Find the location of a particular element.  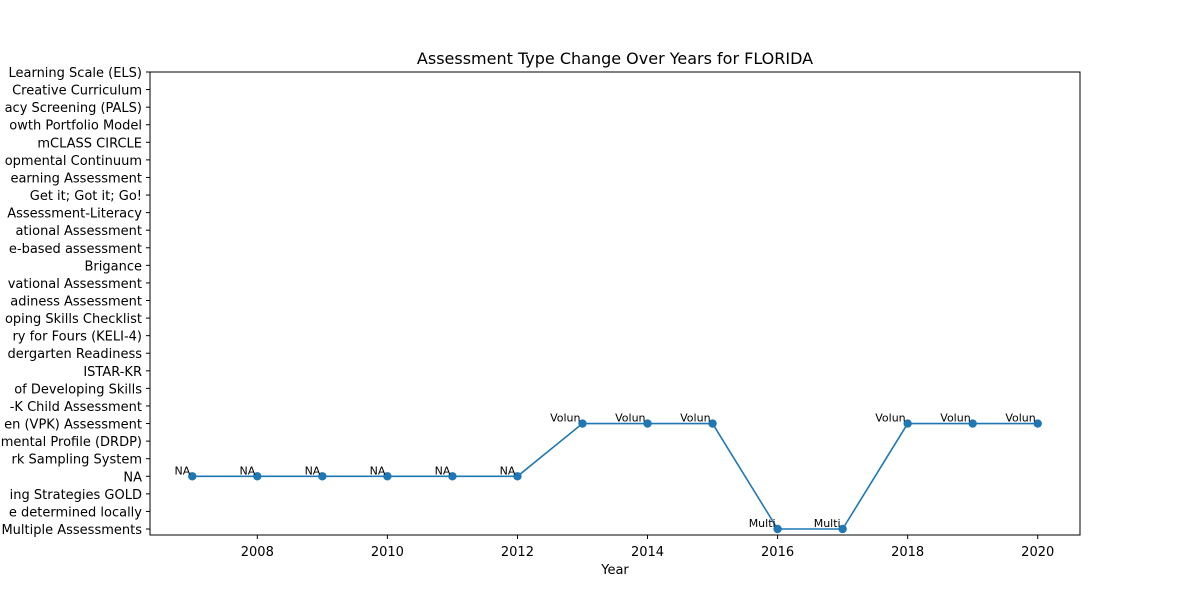

series-line-group is located at coordinates (615, 476).